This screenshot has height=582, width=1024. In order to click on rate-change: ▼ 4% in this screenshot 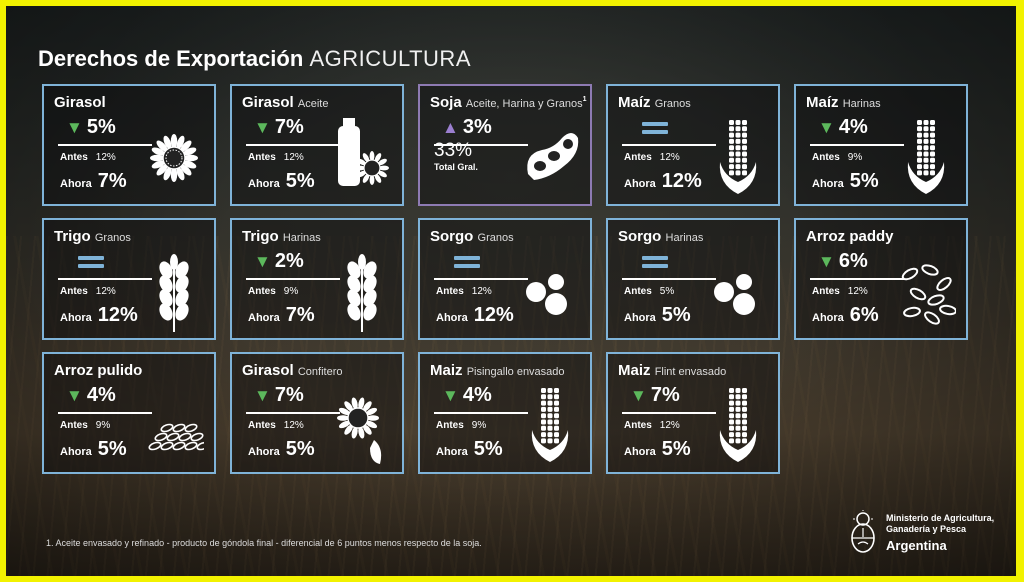, I will do `click(467, 395)`.